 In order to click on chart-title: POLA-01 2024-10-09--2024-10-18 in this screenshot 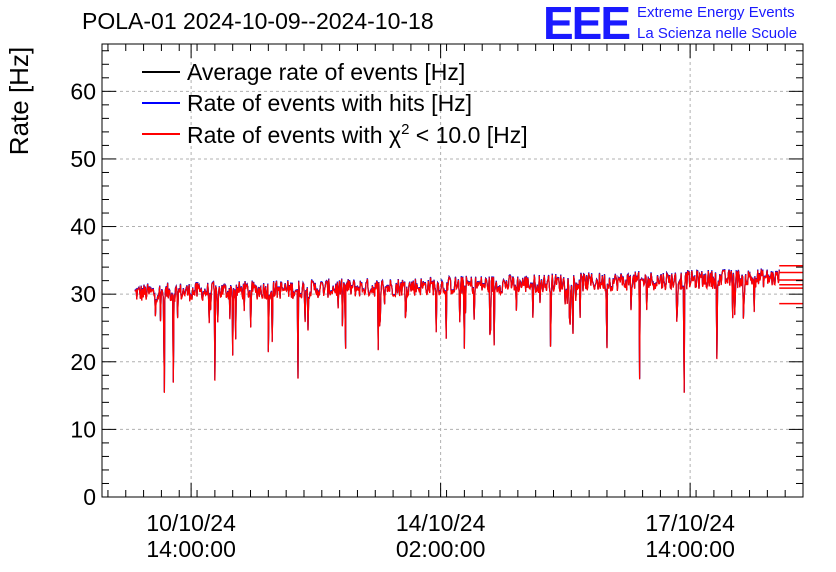, I will do `click(258, 21)`.